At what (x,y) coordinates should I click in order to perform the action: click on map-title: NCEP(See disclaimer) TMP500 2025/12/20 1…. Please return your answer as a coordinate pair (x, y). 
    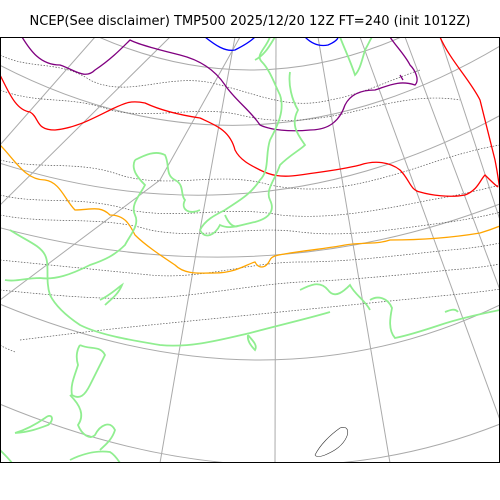
    Looking at the image, I should click on (250, 21).